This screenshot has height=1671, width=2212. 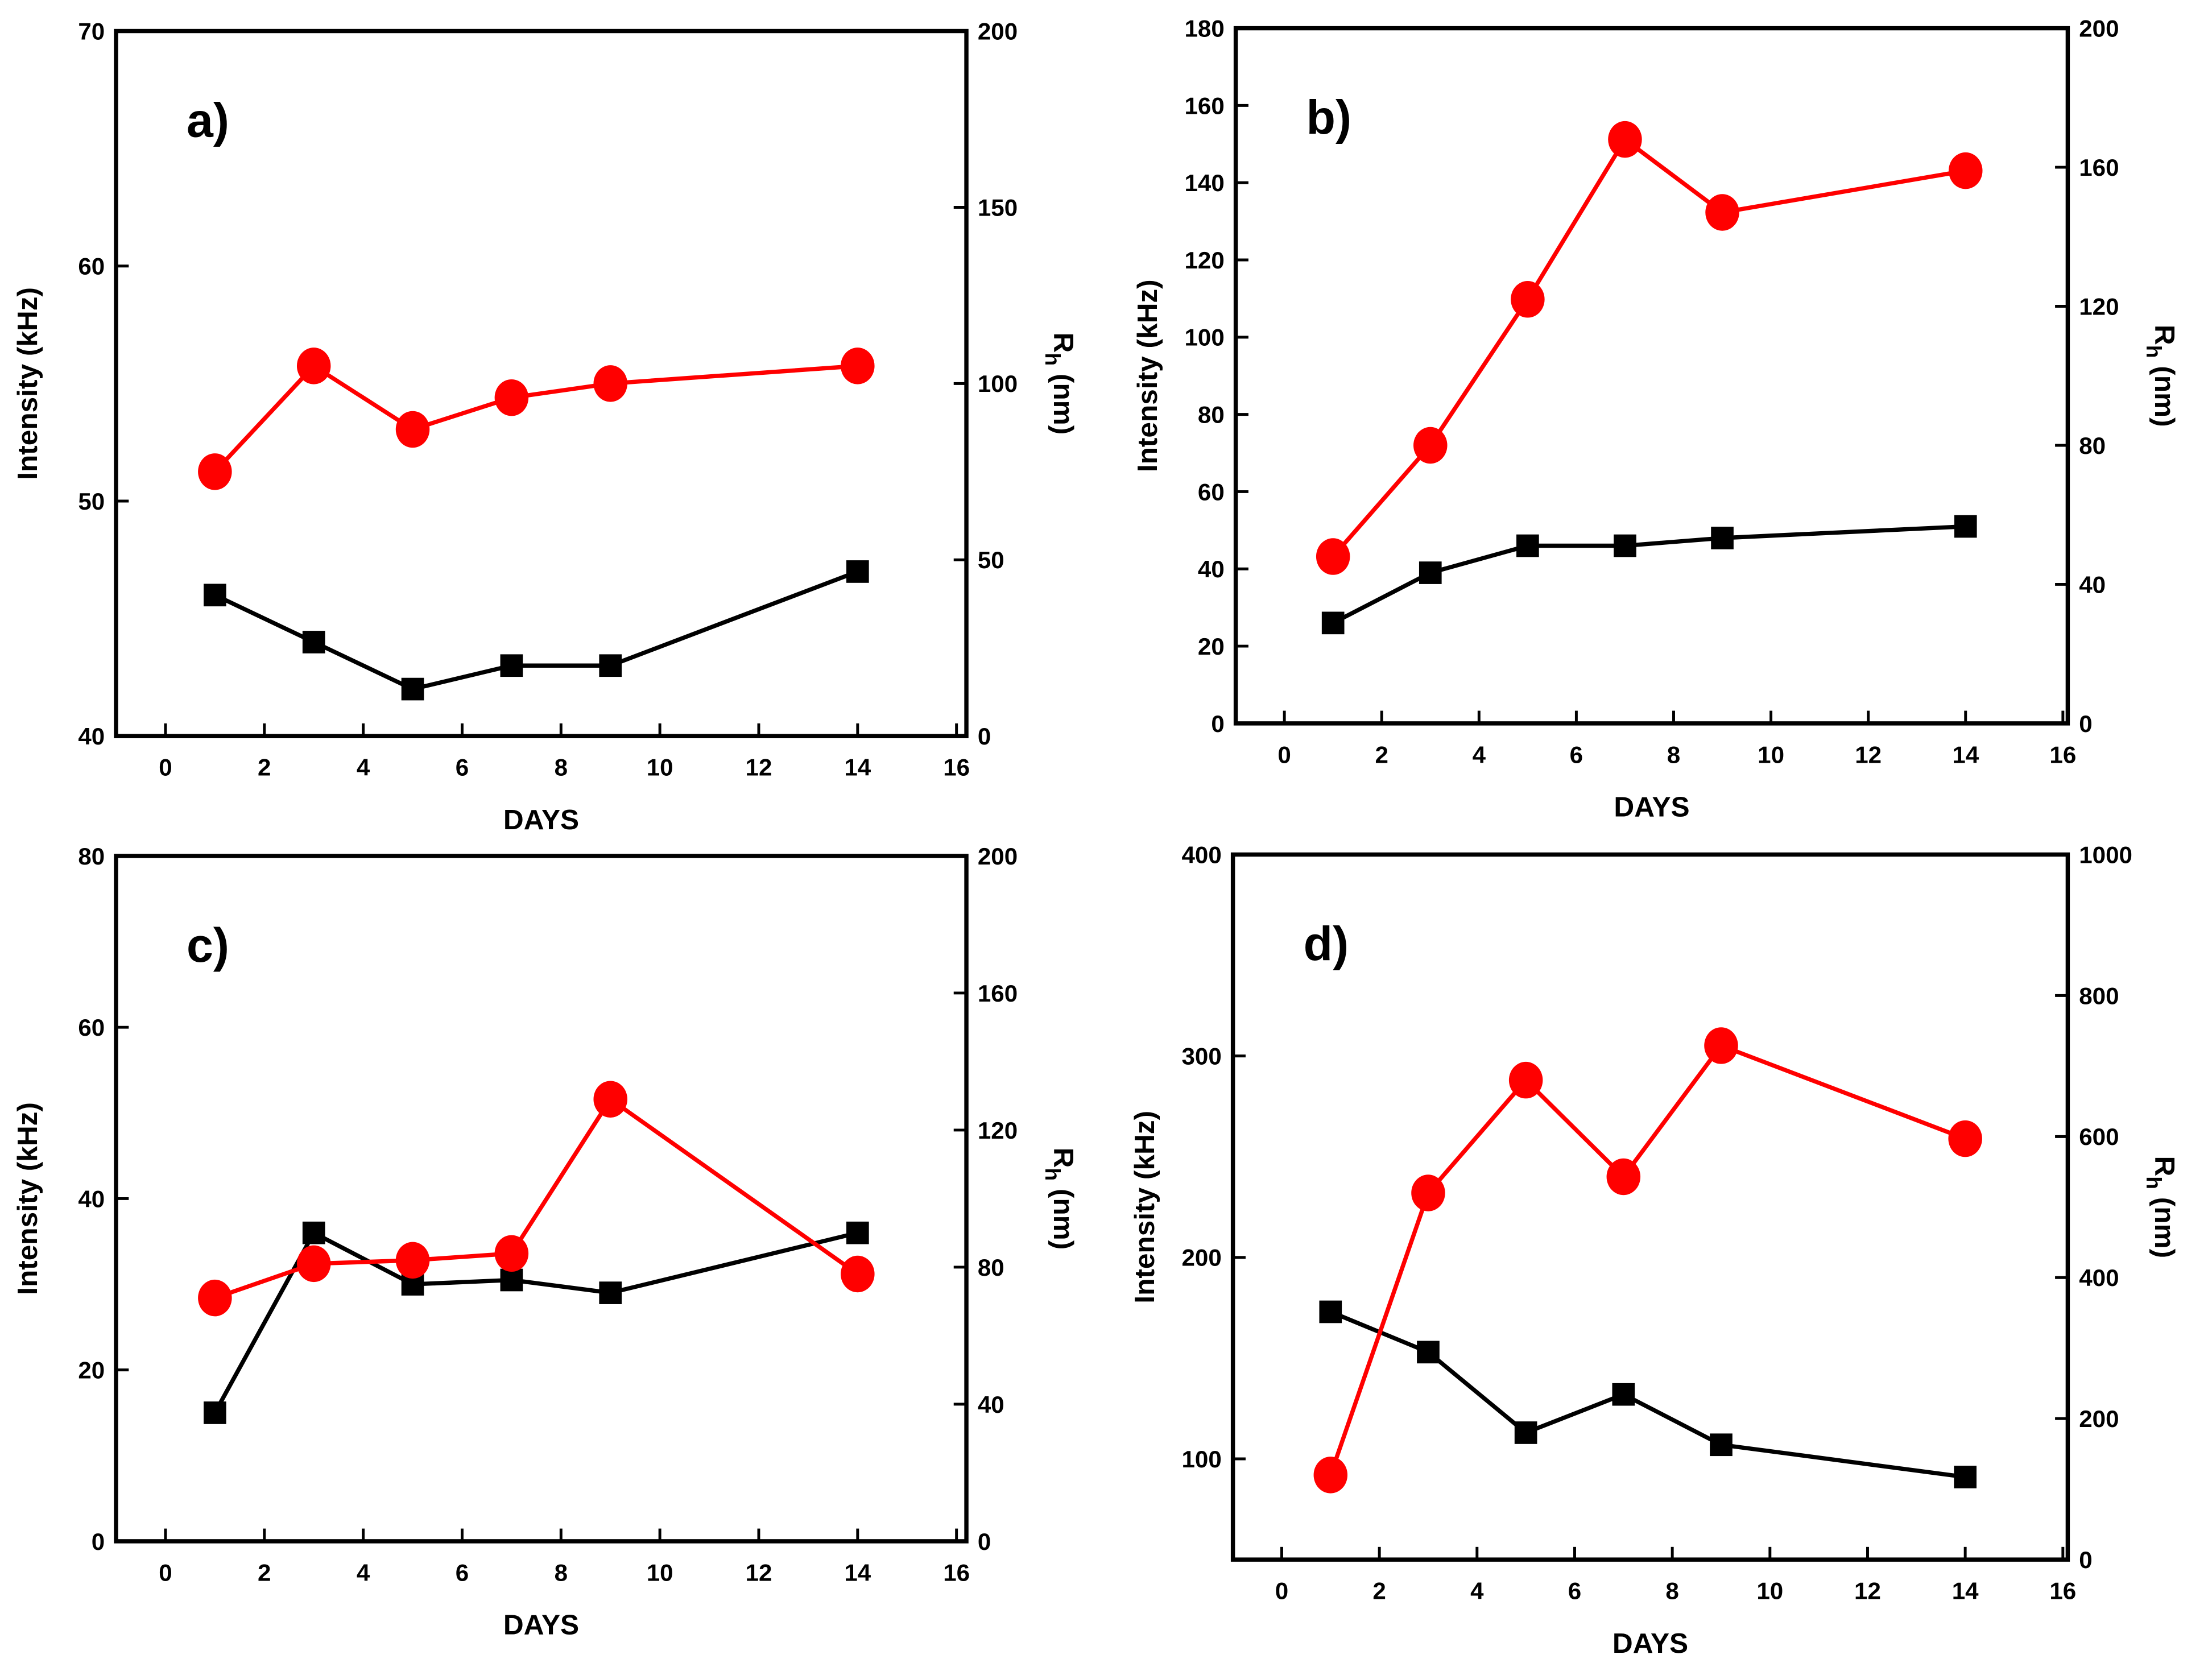 I want to click on y-tick-label: 40, so click(x=91, y=1198).